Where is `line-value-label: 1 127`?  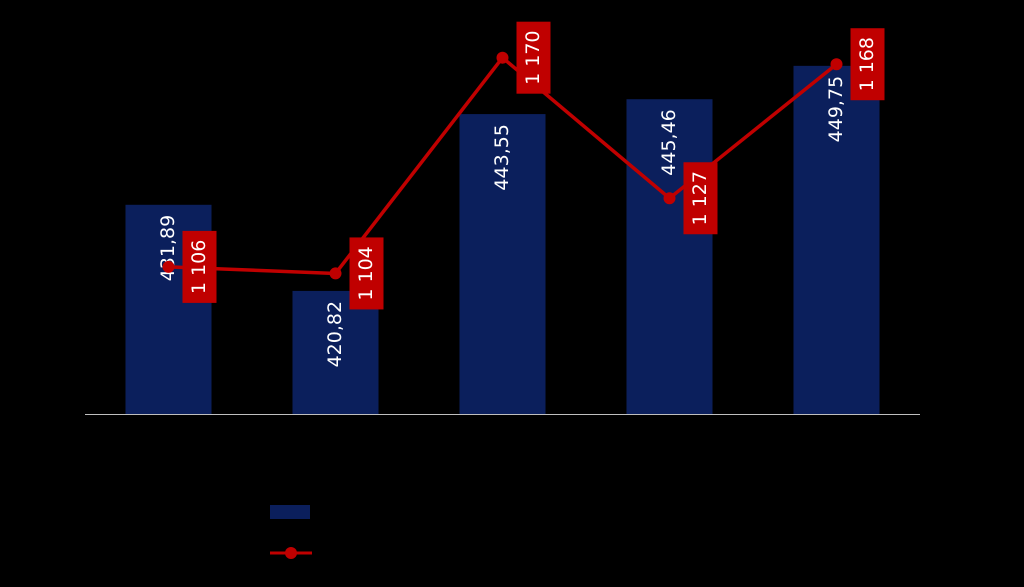
line-value-label: 1 127 is located at coordinates (700, 198).